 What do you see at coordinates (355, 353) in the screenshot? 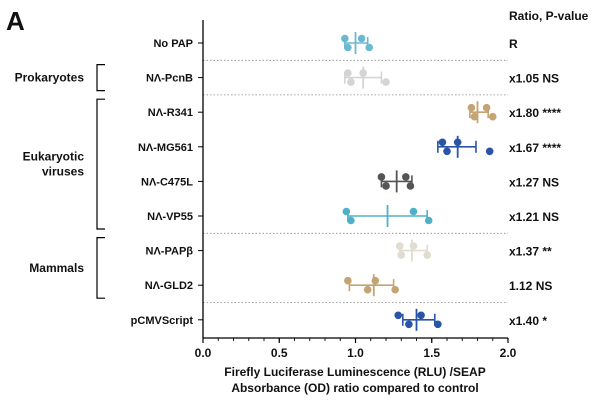
I see `x-tick-label: 1.0` at bounding box center [355, 353].